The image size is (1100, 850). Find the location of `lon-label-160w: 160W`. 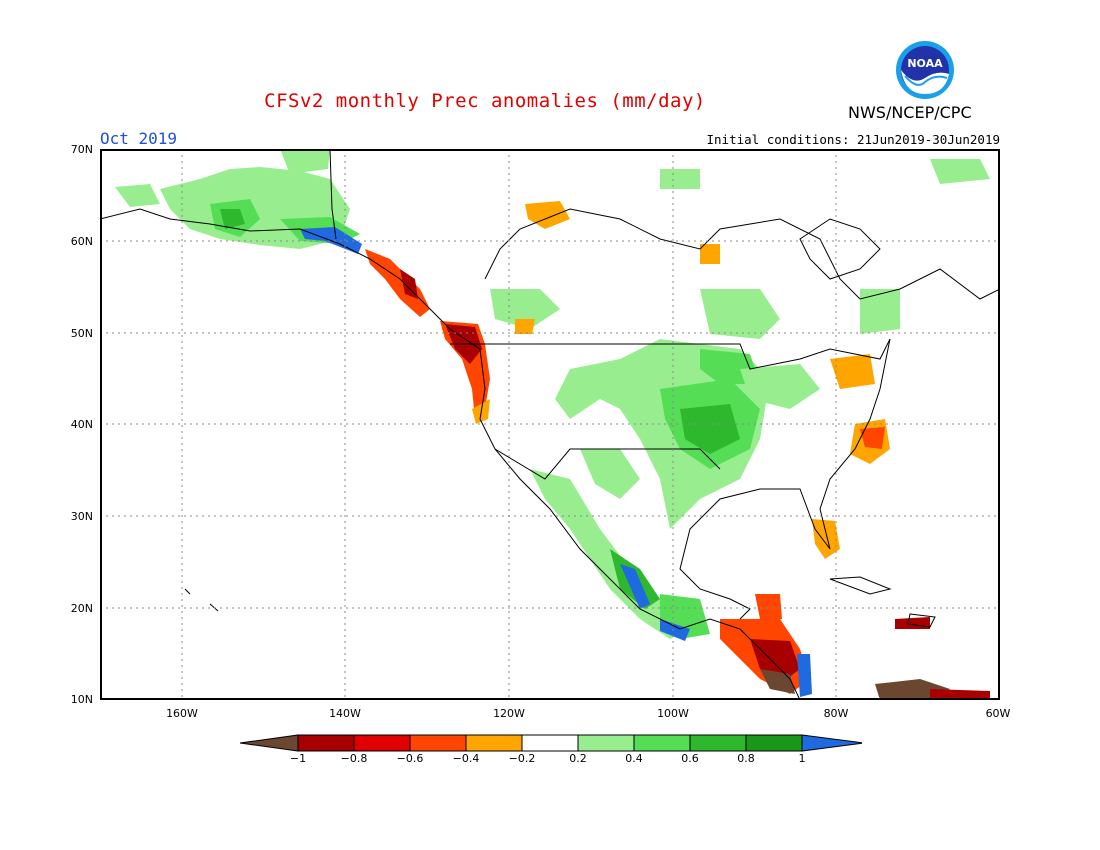

lon-label-160w: 160W is located at coordinates (182, 713).